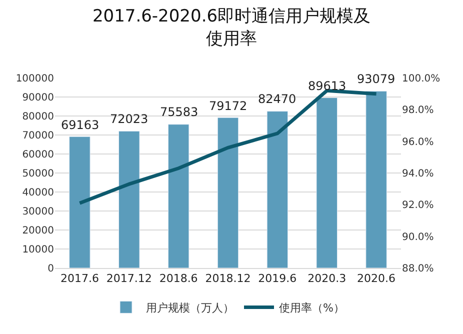 The image size is (463, 334). Describe the element at coordinates (418, 142) in the screenshot. I see `y2-tick-label: 96.0%` at that location.